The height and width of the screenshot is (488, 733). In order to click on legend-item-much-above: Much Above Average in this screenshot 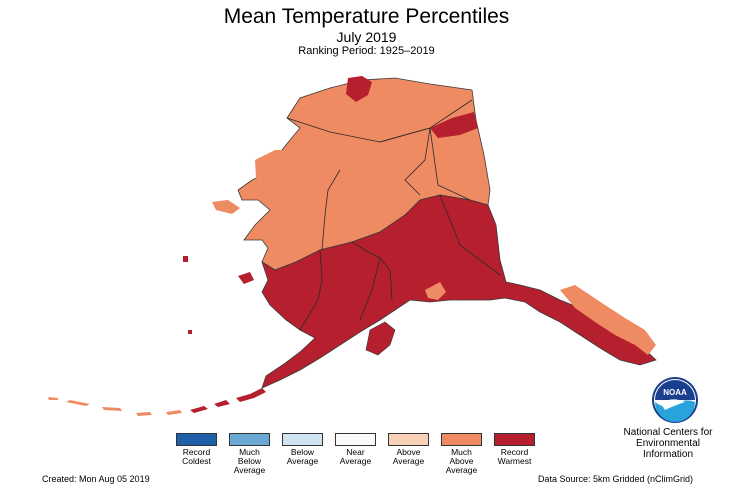, I will do `click(461, 454)`.